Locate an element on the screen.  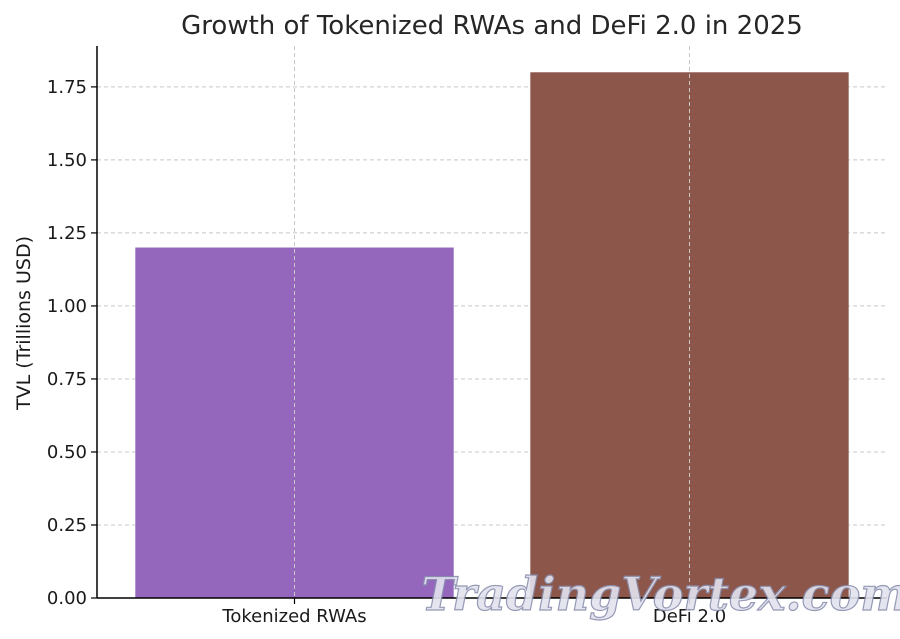
y-tick-label: 1.75 is located at coordinates (67, 87).